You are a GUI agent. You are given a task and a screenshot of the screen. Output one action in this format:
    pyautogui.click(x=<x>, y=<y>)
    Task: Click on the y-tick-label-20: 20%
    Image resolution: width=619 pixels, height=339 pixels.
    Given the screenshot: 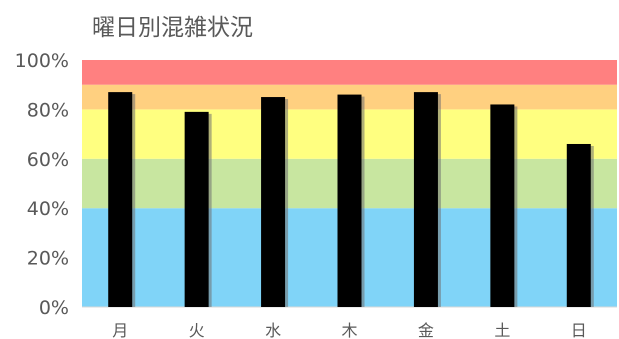 What is the action you would take?
    pyautogui.click(x=48, y=259)
    